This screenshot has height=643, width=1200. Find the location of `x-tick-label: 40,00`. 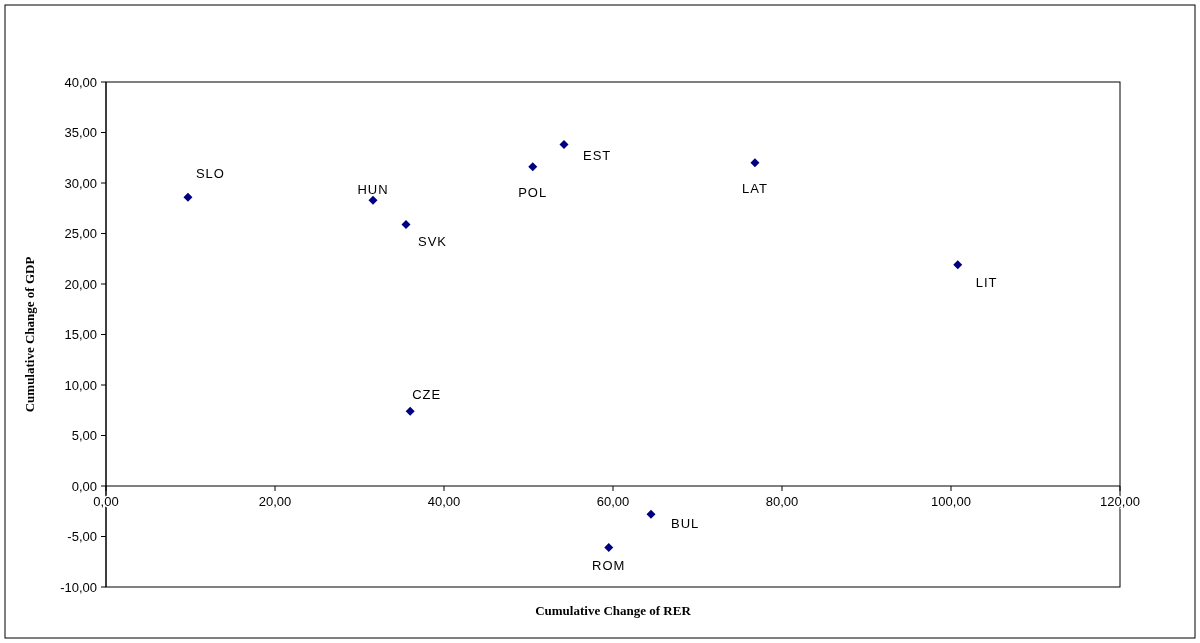

x-tick-label: 40,00 is located at coordinates (444, 501).